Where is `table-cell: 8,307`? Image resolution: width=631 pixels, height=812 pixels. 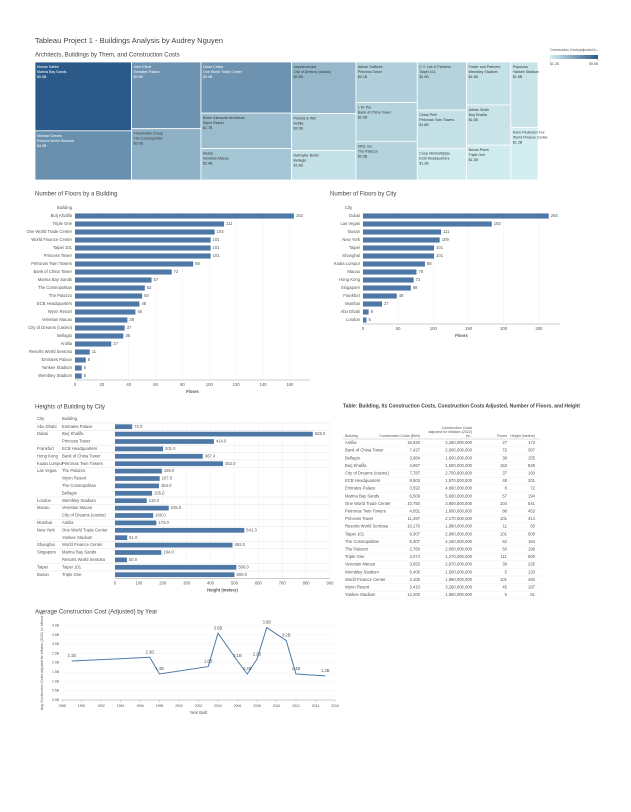
table-cell: 8,307 is located at coordinates (415, 541).